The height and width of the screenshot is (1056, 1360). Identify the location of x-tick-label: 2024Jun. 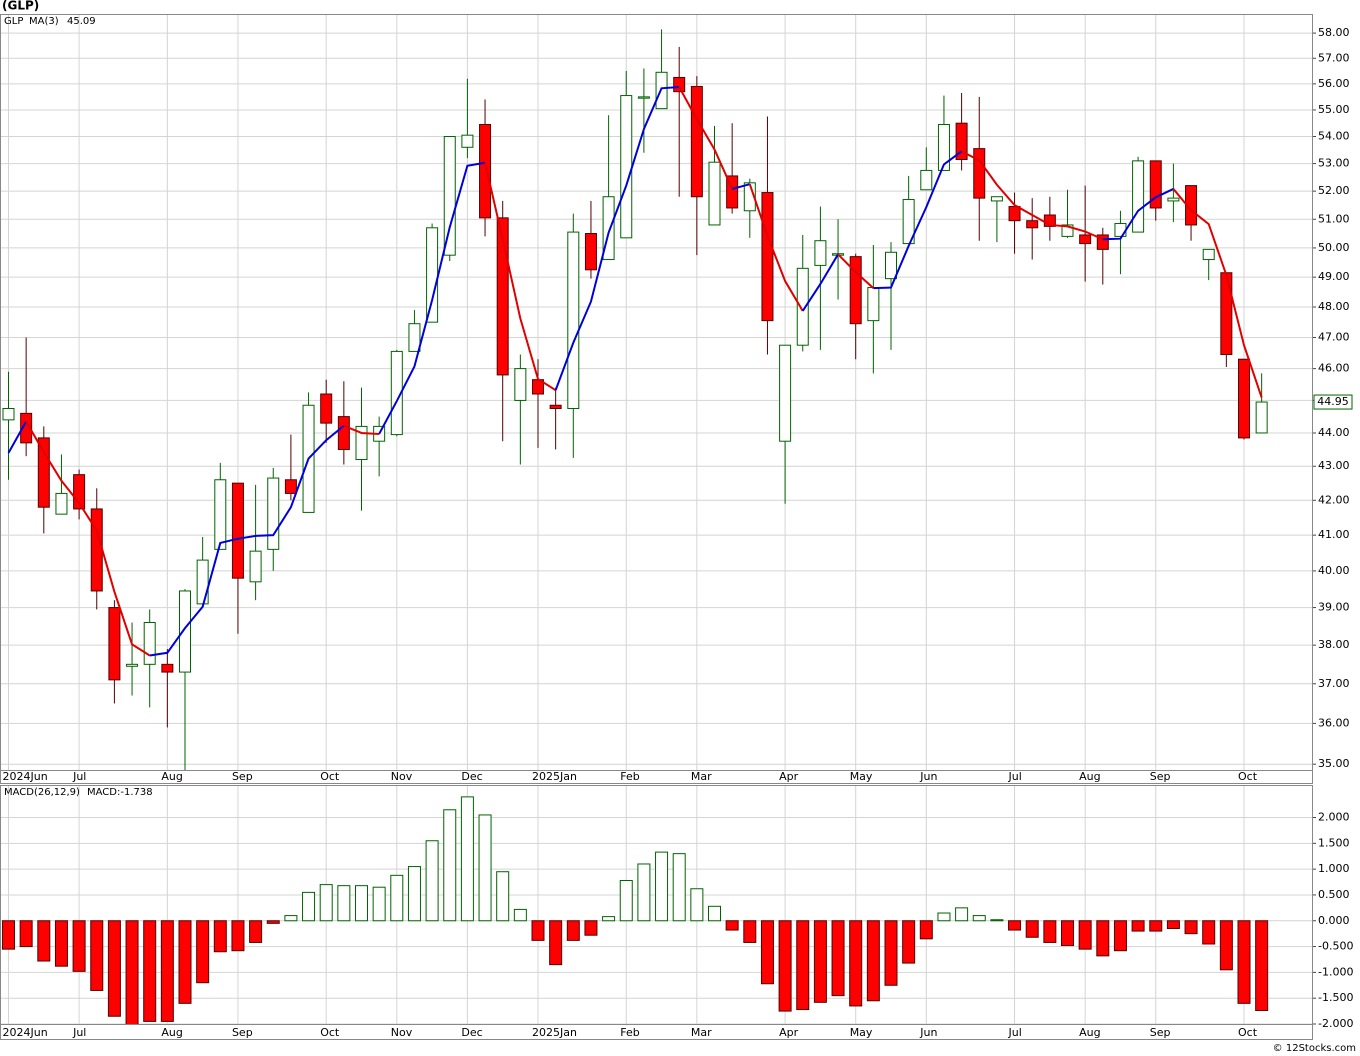
(25, 1032).